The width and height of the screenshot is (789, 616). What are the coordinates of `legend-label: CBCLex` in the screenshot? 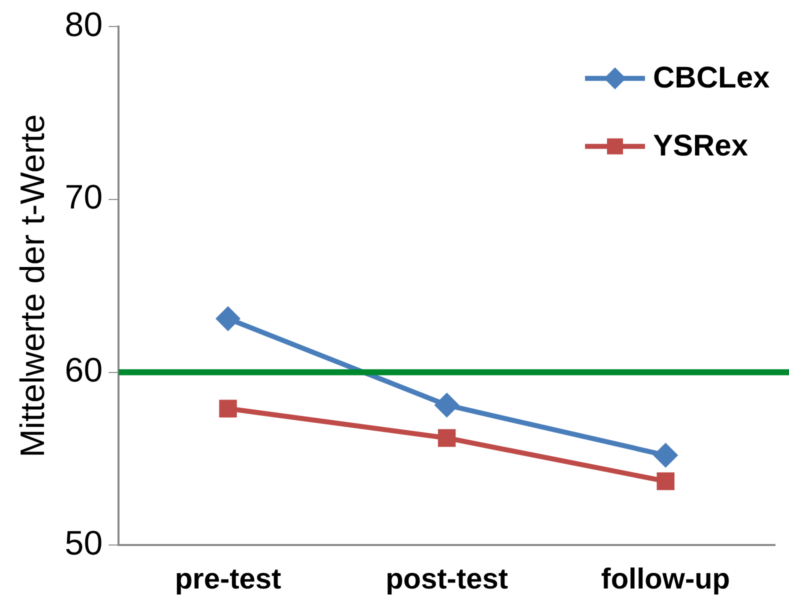 It's located at (711, 78).